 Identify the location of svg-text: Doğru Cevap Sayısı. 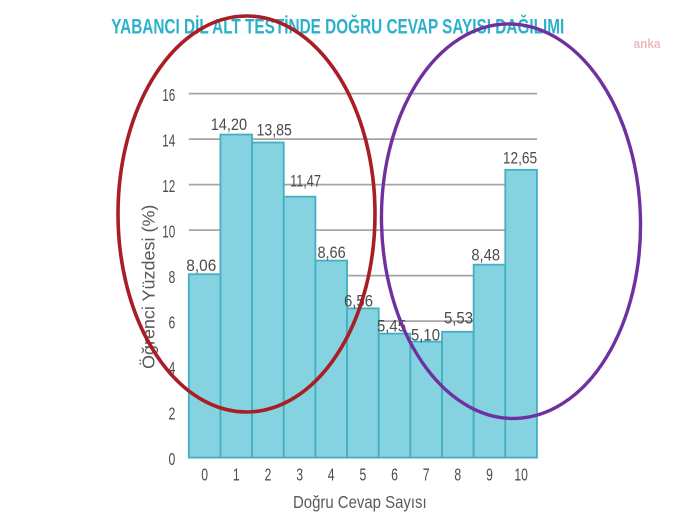
(360, 502).